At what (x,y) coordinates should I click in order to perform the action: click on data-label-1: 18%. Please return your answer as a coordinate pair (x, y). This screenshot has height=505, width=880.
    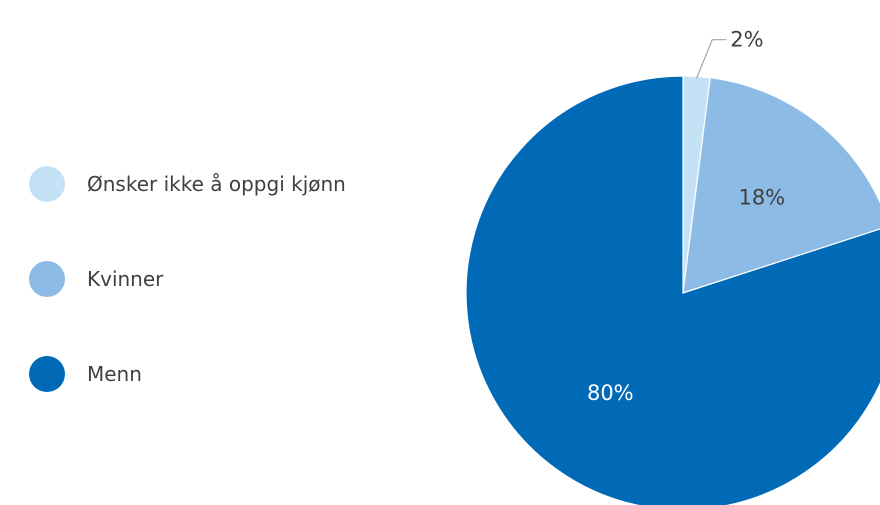
    Looking at the image, I should click on (761, 198).